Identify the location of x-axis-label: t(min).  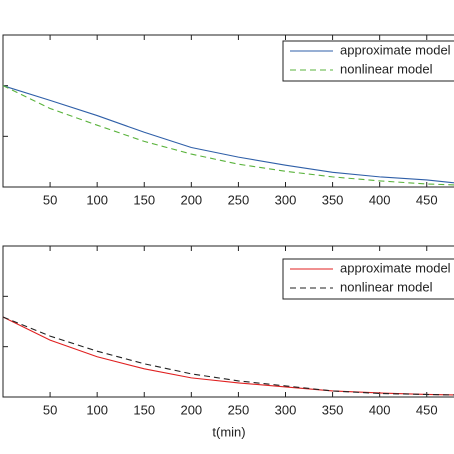
(228, 431).